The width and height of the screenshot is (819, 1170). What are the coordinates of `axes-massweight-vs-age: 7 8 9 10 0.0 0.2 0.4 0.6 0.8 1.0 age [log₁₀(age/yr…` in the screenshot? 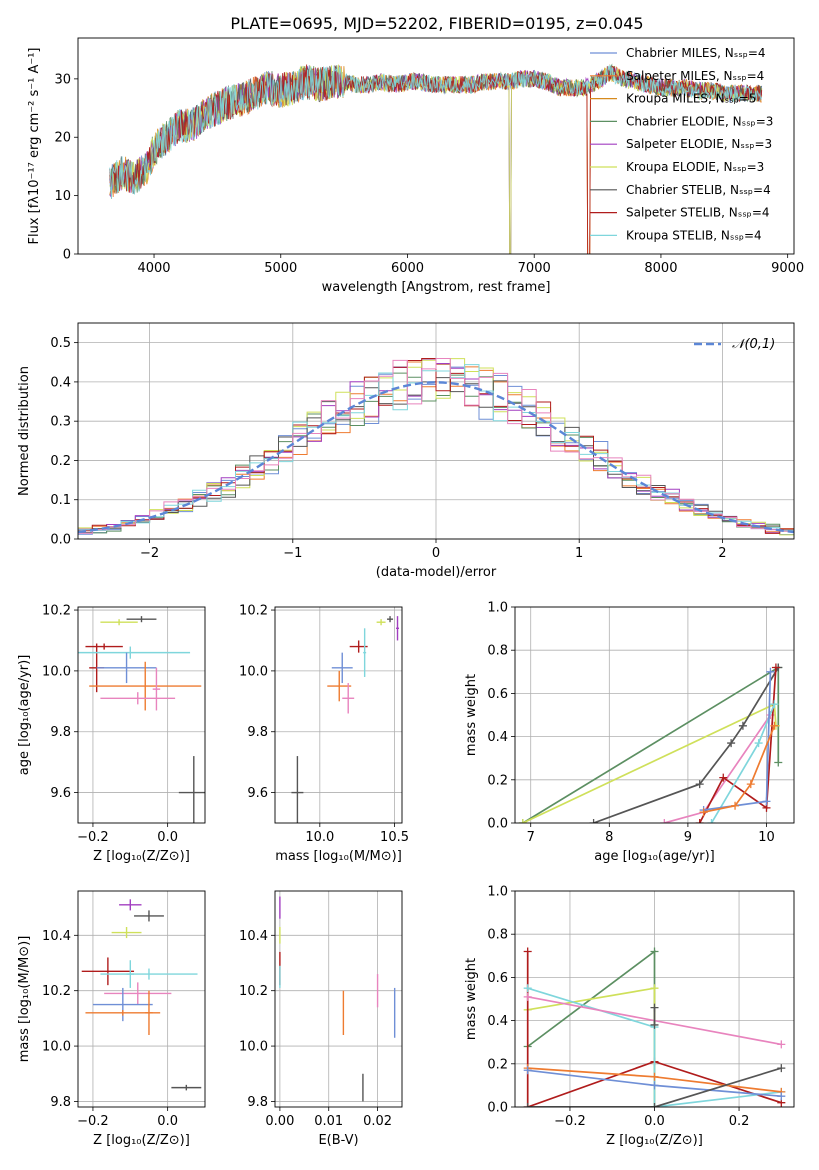 It's located at (629, 732).